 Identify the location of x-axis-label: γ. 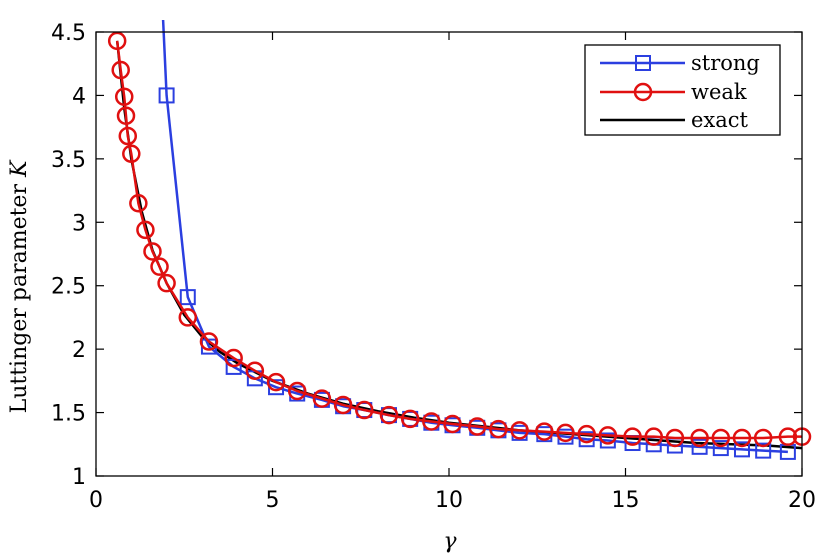
(450, 541).